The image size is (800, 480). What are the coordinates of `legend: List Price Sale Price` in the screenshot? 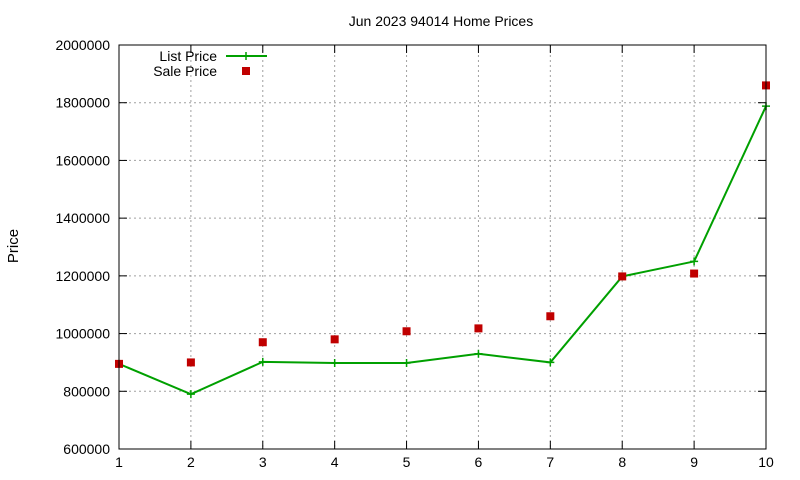 It's located at (210, 63).